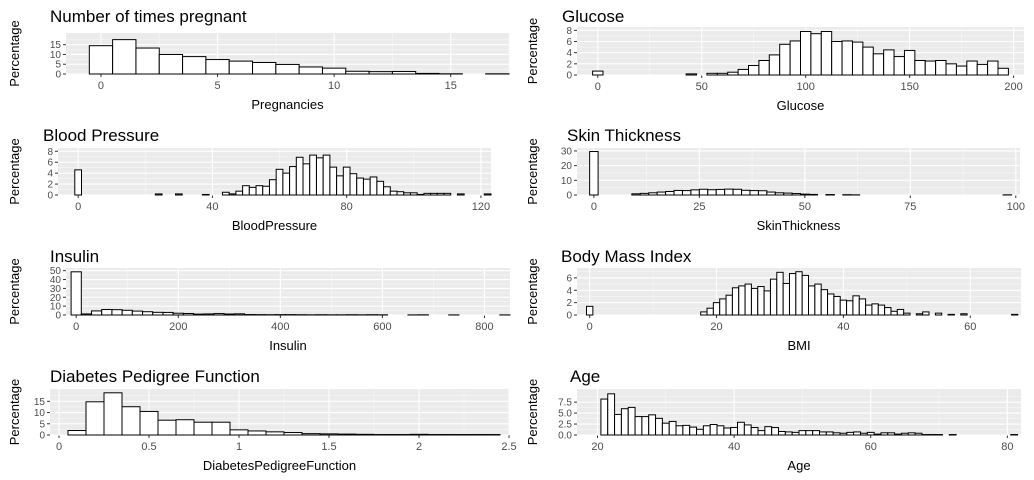 The image size is (1034, 480). I want to click on x-axis-label: Age, so click(798, 465).